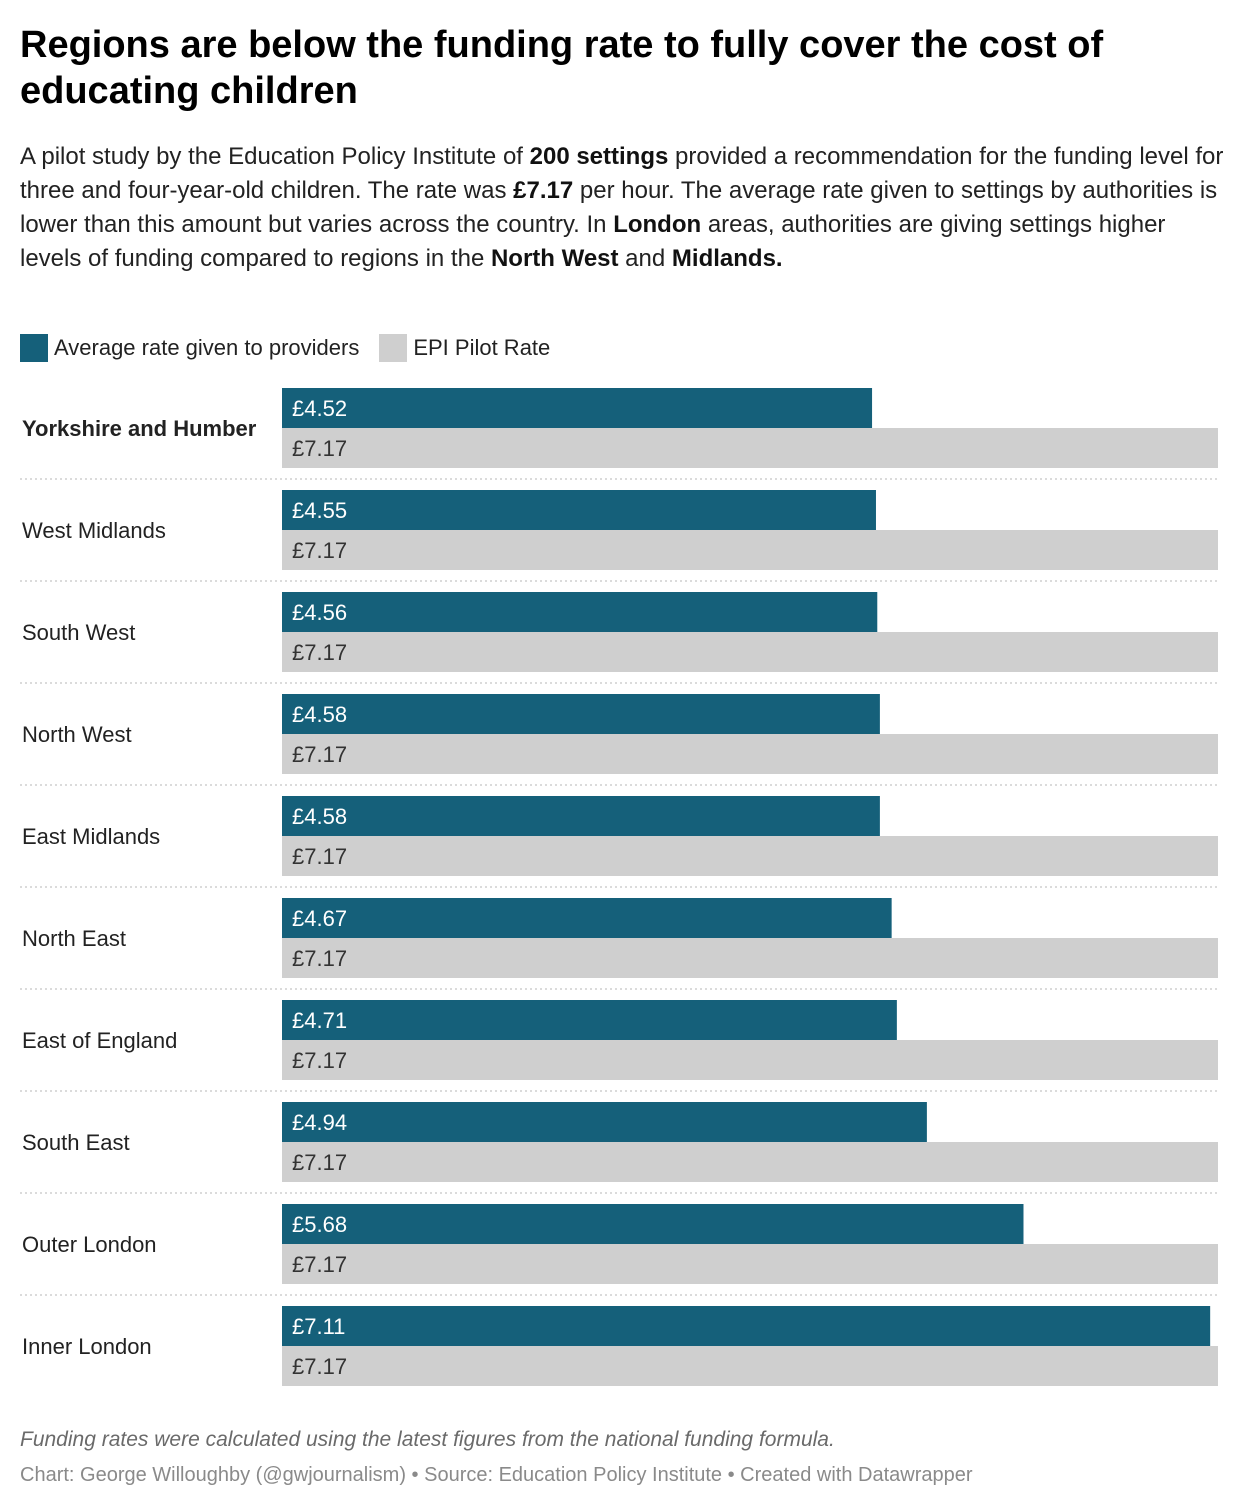  Describe the element at coordinates (727, 258) in the screenshot. I see `subtitle-emphasis: Midlands.` at that location.